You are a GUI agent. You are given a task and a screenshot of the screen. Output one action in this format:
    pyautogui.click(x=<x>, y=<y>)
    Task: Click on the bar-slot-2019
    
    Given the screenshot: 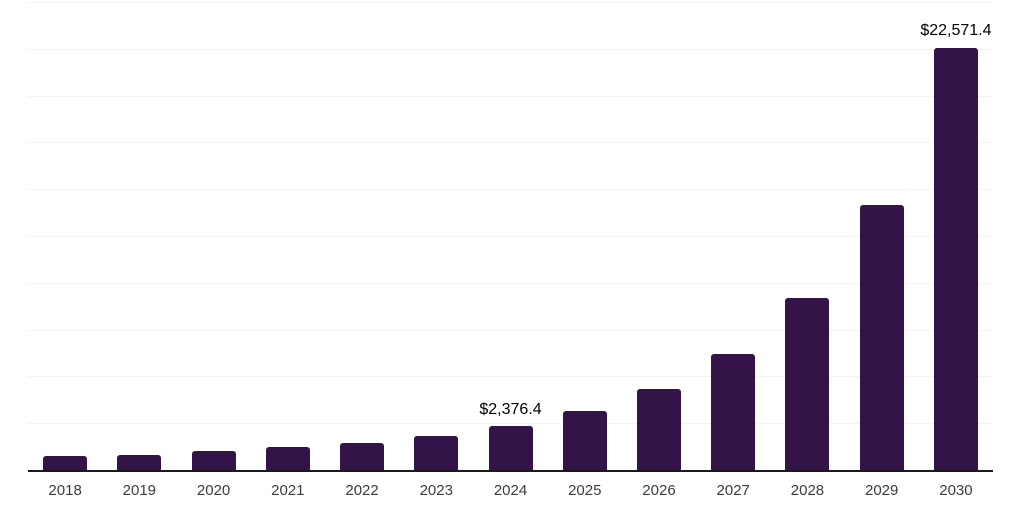 What is the action you would take?
    pyautogui.click(x=139, y=236)
    